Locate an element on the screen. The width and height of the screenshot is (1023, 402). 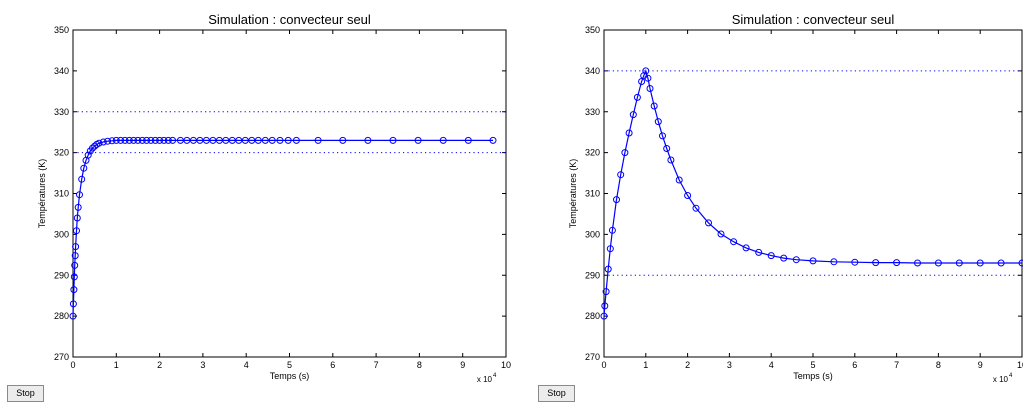
y-tick-label: 320 is located at coordinates (592, 153).